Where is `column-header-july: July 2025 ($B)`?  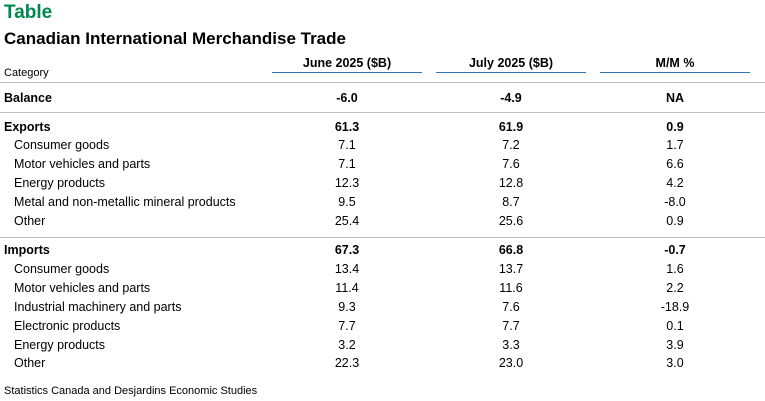 column-header-july: July 2025 ($B) is located at coordinates (511, 64).